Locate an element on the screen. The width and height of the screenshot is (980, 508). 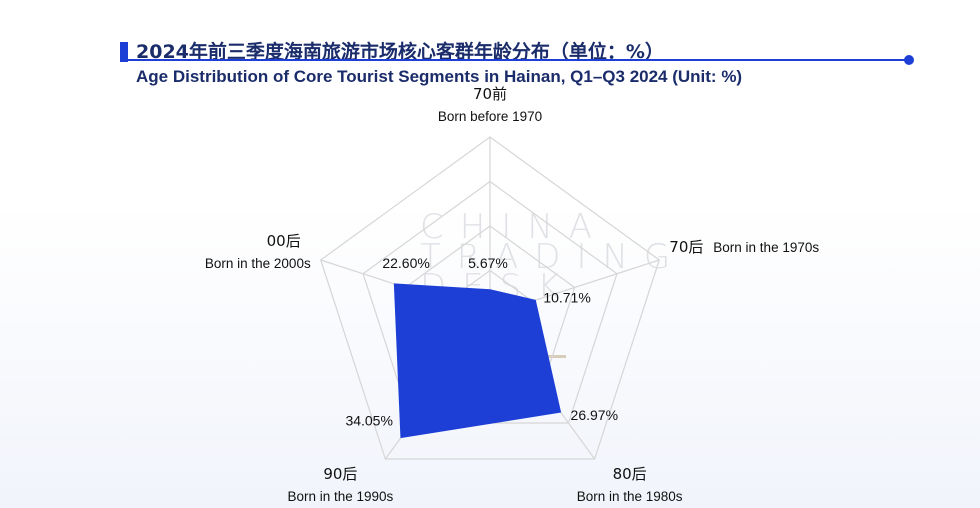
axis-label-en-1: Born before 1970 is located at coordinates (490, 116).